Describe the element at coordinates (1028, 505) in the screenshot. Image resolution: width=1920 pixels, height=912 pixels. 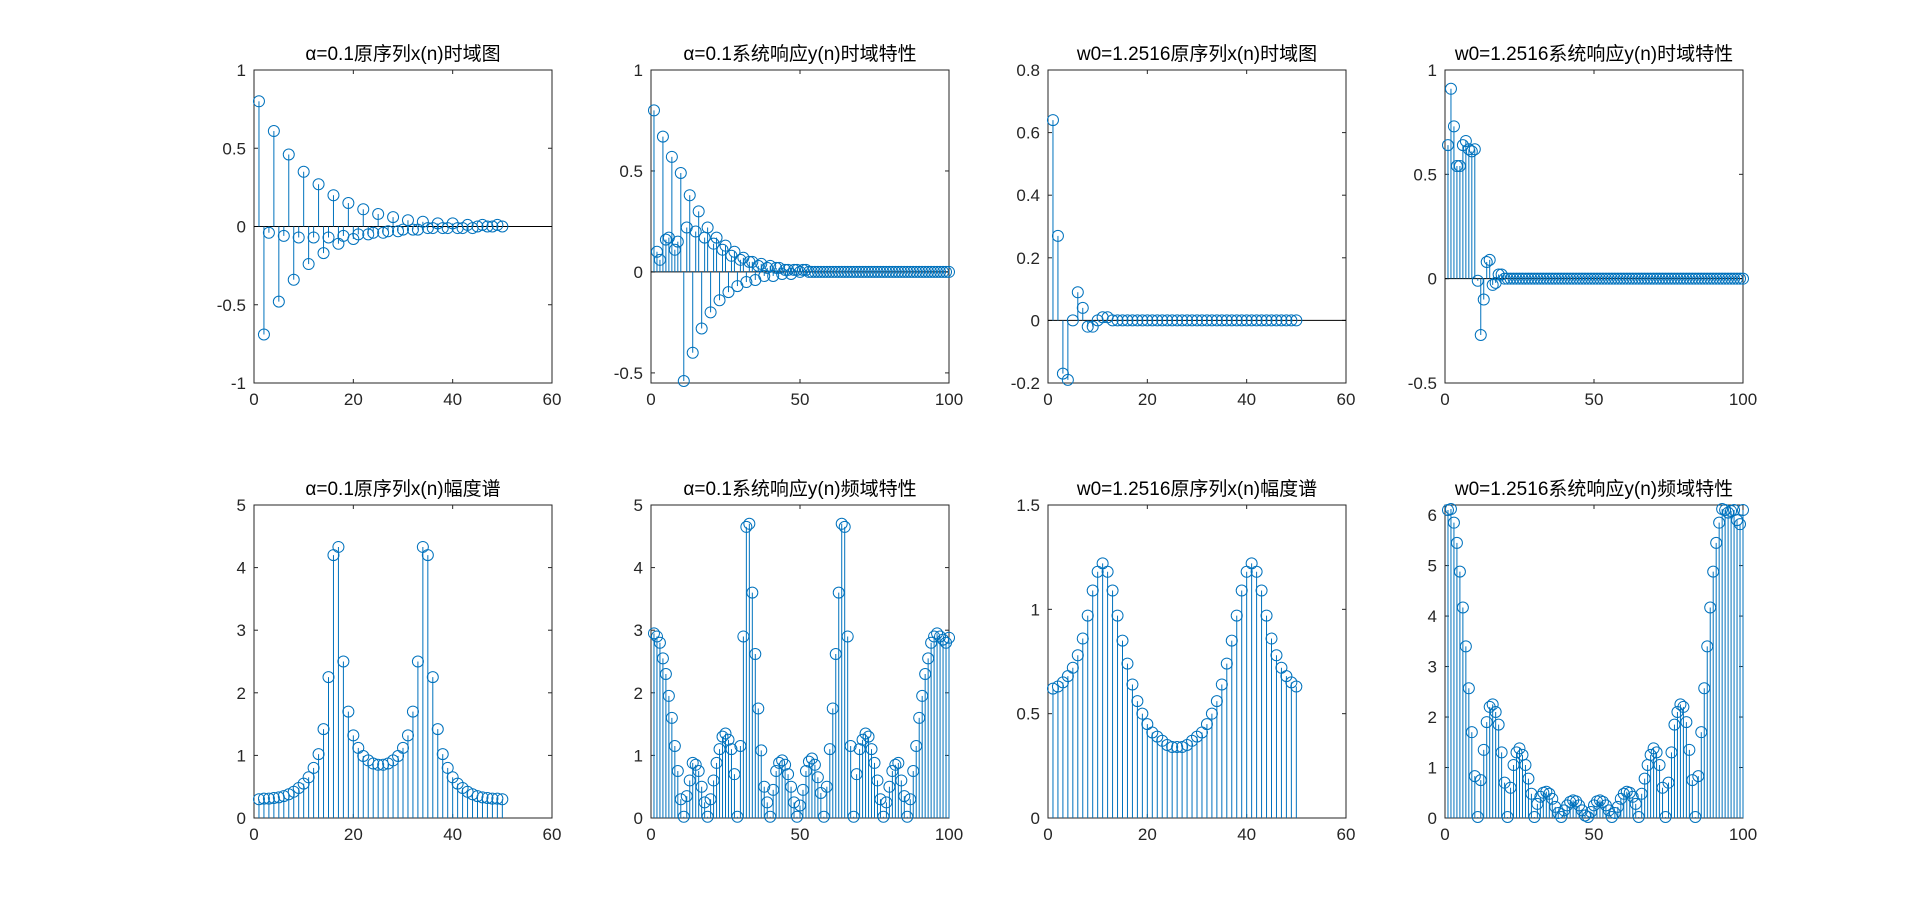
I see `y-tick-label: 1.5` at that location.